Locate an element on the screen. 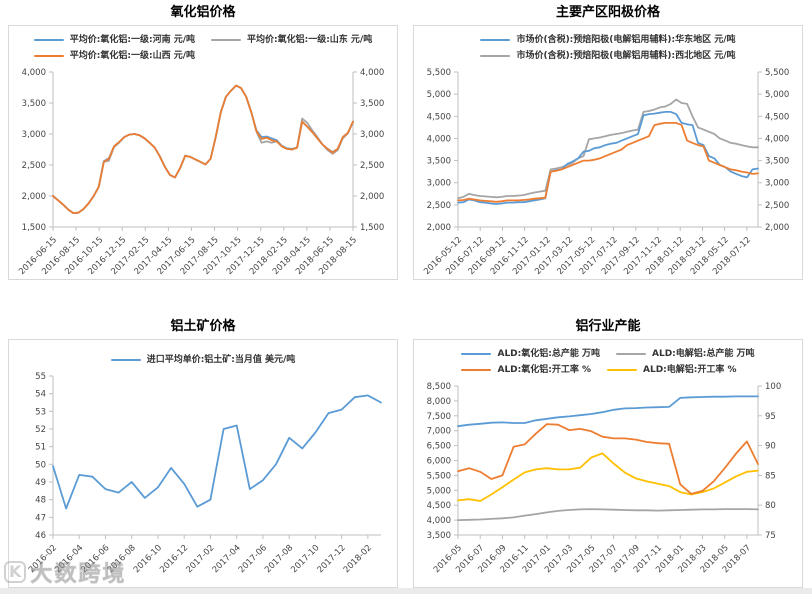 The image size is (812, 594). legend-label: ALD:电解铝:开工率 % is located at coordinates (690, 370).